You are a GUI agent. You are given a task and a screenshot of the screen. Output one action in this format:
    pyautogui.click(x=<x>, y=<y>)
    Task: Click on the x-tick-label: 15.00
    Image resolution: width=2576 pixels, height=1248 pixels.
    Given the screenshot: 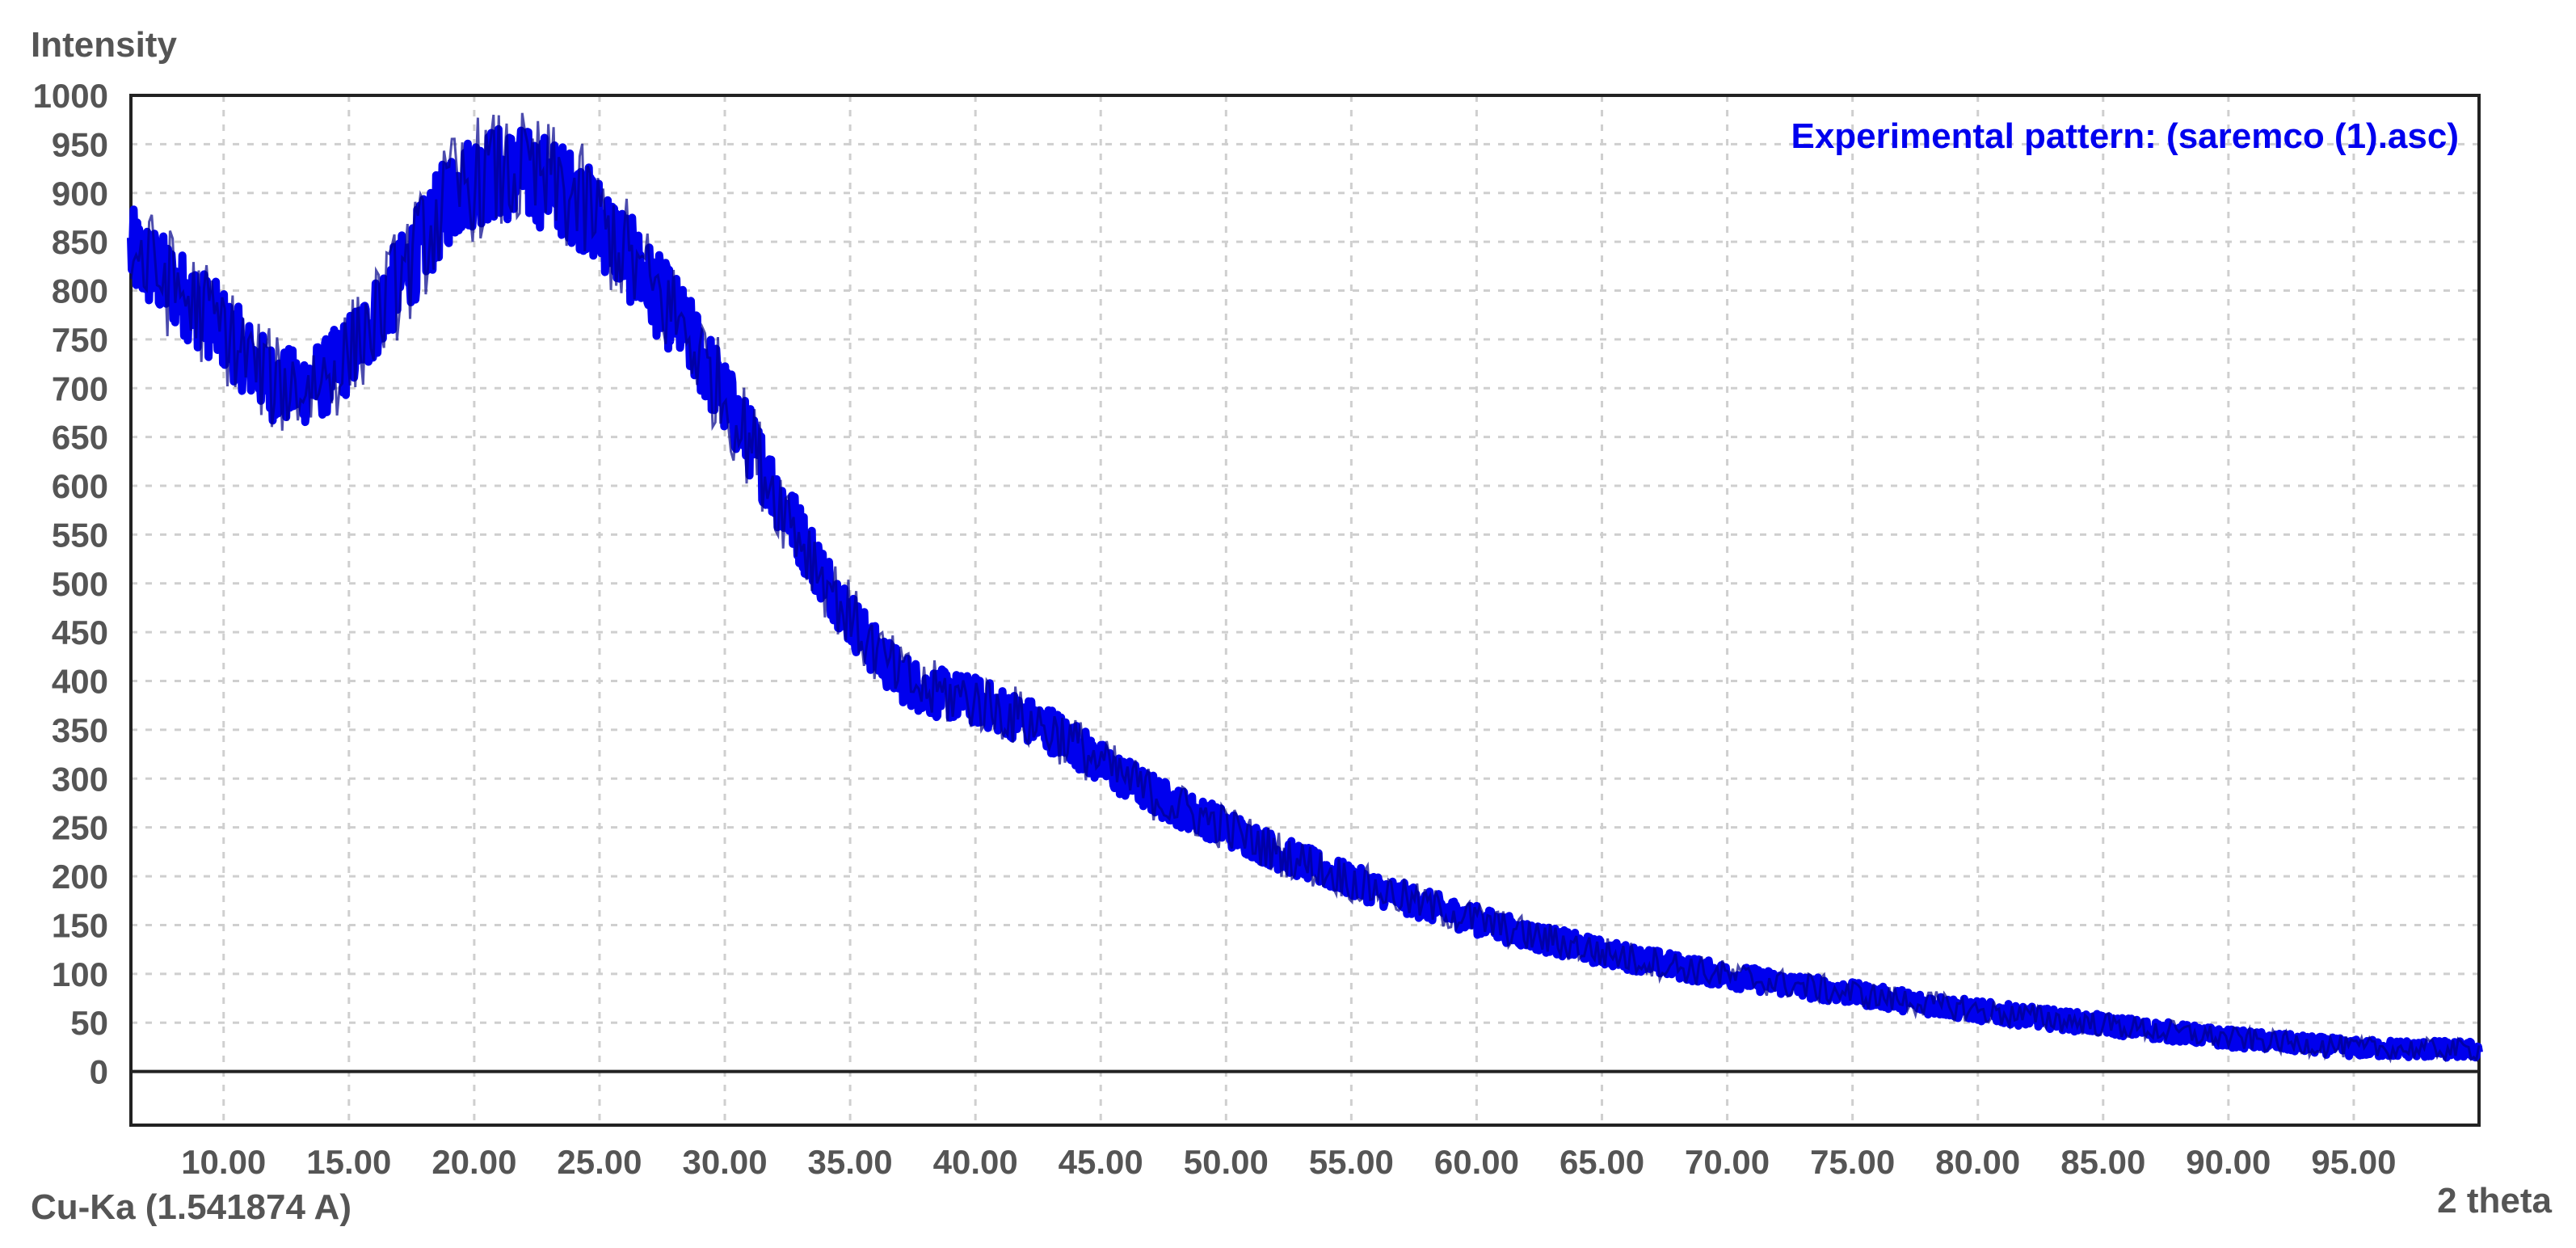 What is the action you would take?
    pyautogui.click(x=348, y=1162)
    